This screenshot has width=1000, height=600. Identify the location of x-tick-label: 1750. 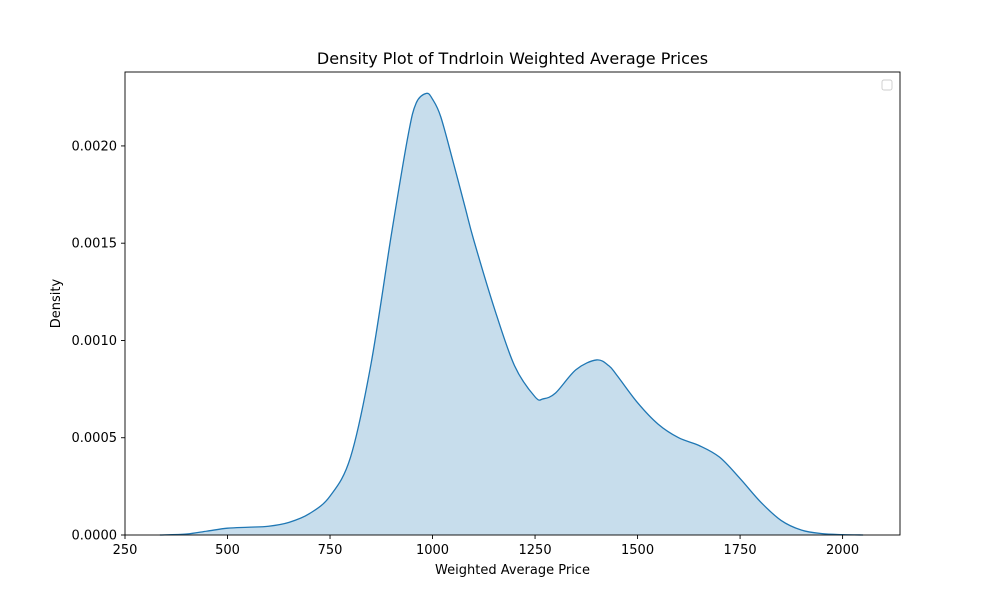
(740, 550).